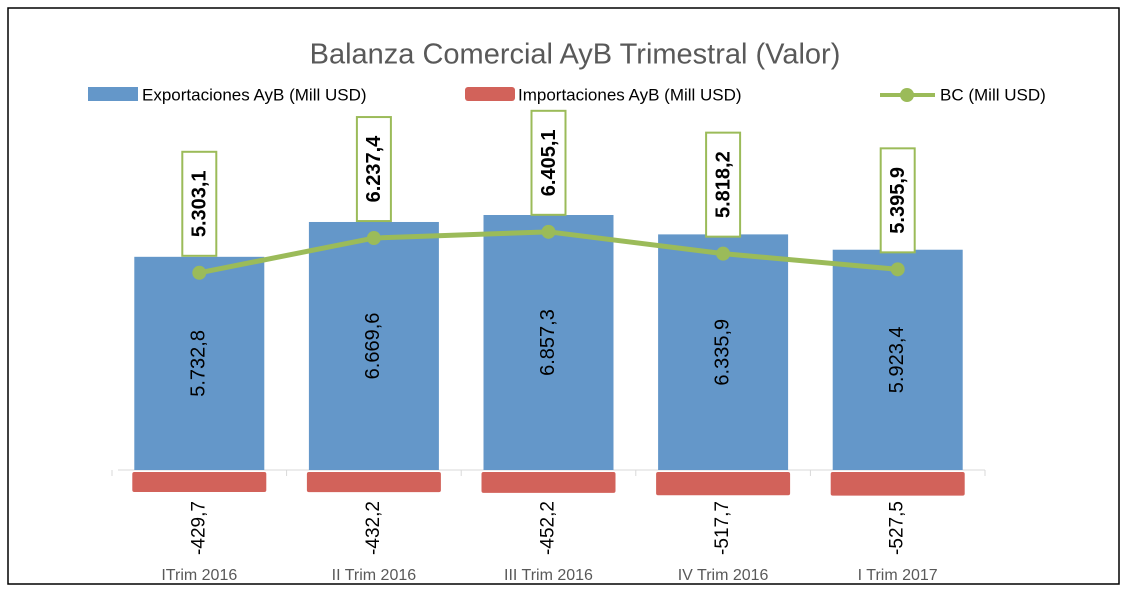 This screenshot has height=592, width=1128. Describe the element at coordinates (254, 94) in the screenshot. I see `legend-label: Exportaciones AyB (Mill USD)` at that location.